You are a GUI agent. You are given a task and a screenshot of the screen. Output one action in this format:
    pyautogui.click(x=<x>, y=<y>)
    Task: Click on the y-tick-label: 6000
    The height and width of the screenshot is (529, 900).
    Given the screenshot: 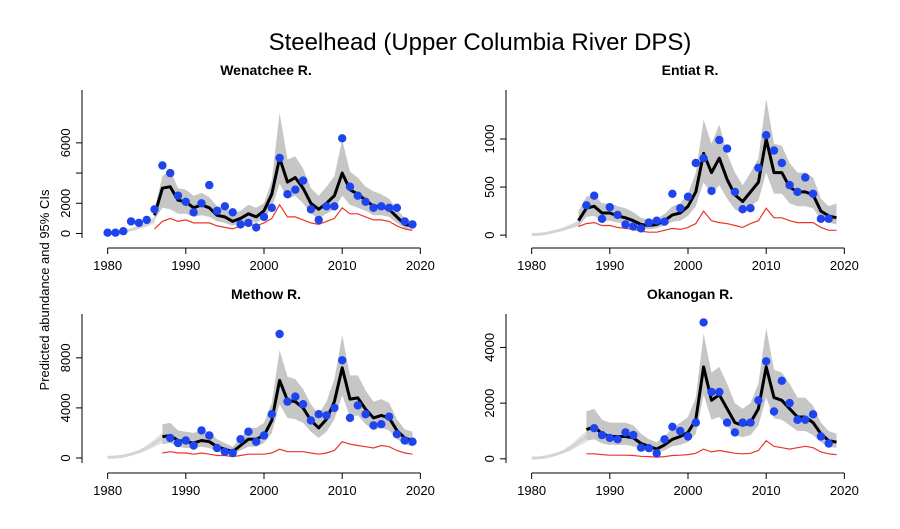 What is the action you would take?
    pyautogui.click(x=65, y=142)
    